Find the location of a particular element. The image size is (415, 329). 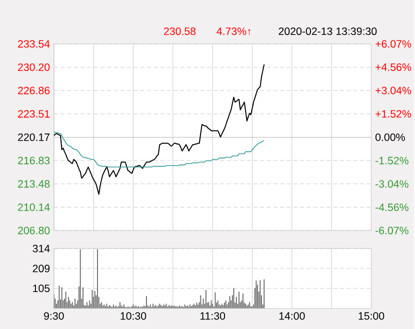

y-tick-label: 209 is located at coordinates (41, 268).